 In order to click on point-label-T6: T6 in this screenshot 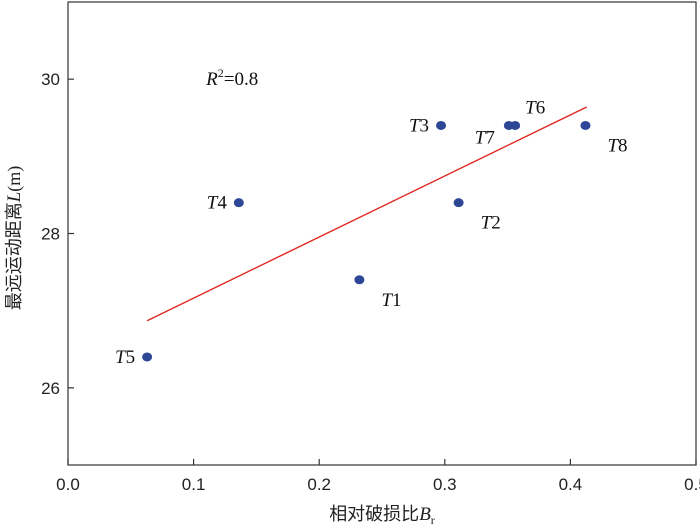, I will do `click(535, 107)`.